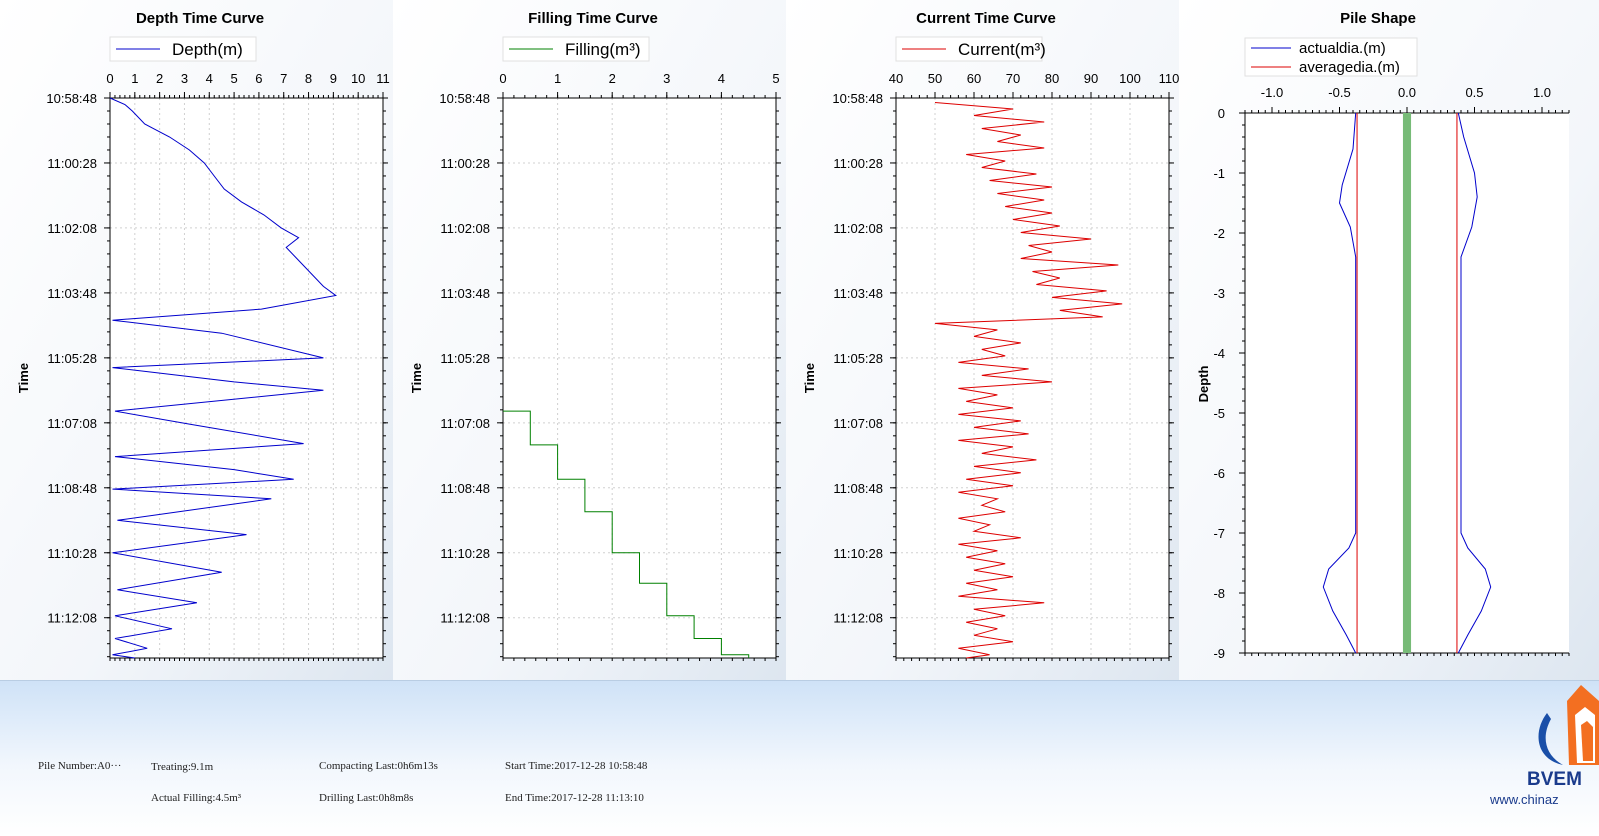 The height and width of the screenshot is (836, 1599). I want to click on x-tick-label: 0.0, so click(1407, 92).